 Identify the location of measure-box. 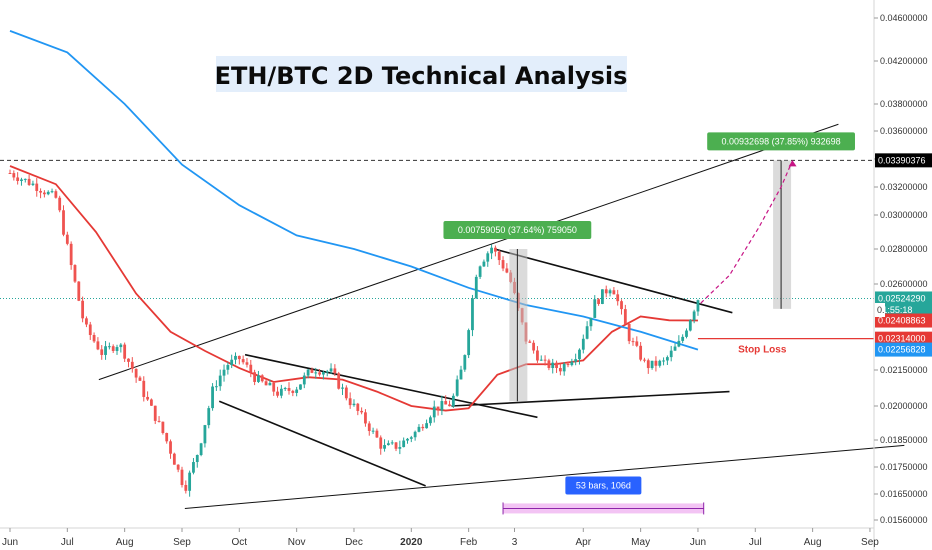
(518, 325).